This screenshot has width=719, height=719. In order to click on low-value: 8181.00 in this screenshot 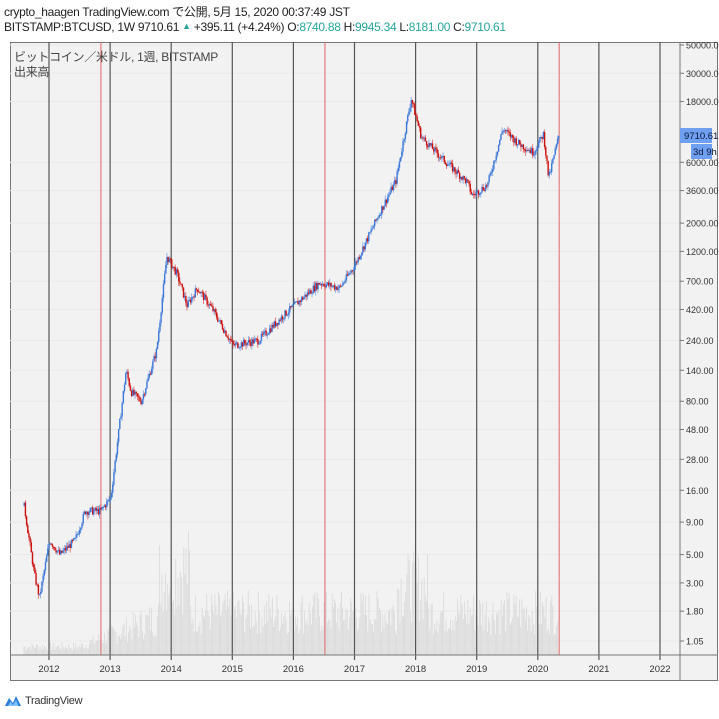, I will do `click(429, 27)`.